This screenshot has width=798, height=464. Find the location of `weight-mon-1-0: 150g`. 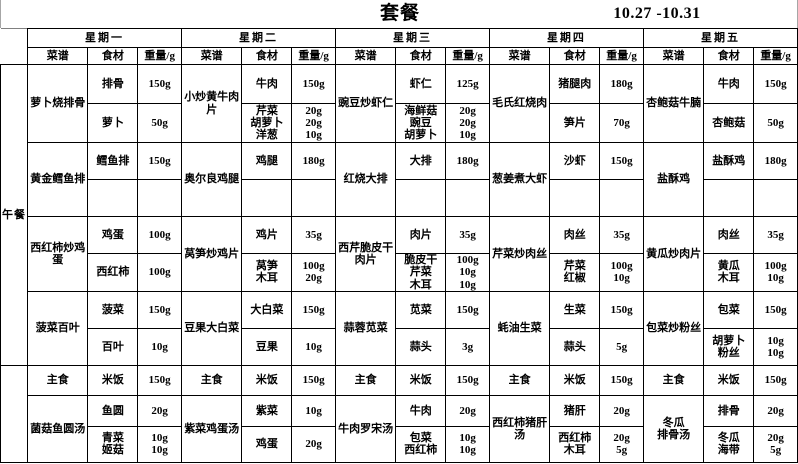

weight-mon-1-0: 150g is located at coordinates (160, 161).